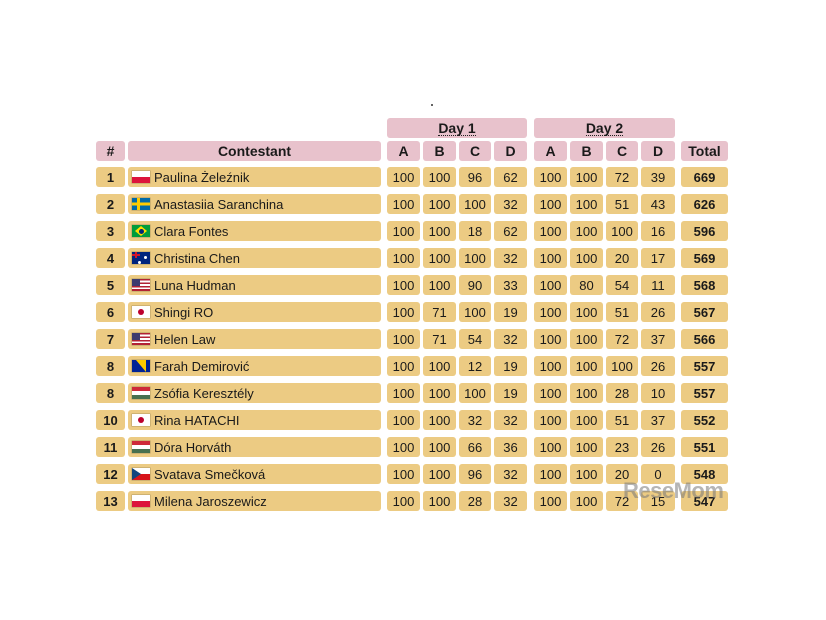  What do you see at coordinates (195, 285) in the screenshot?
I see `contestant-name: Luna Hudman` at bounding box center [195, 285].